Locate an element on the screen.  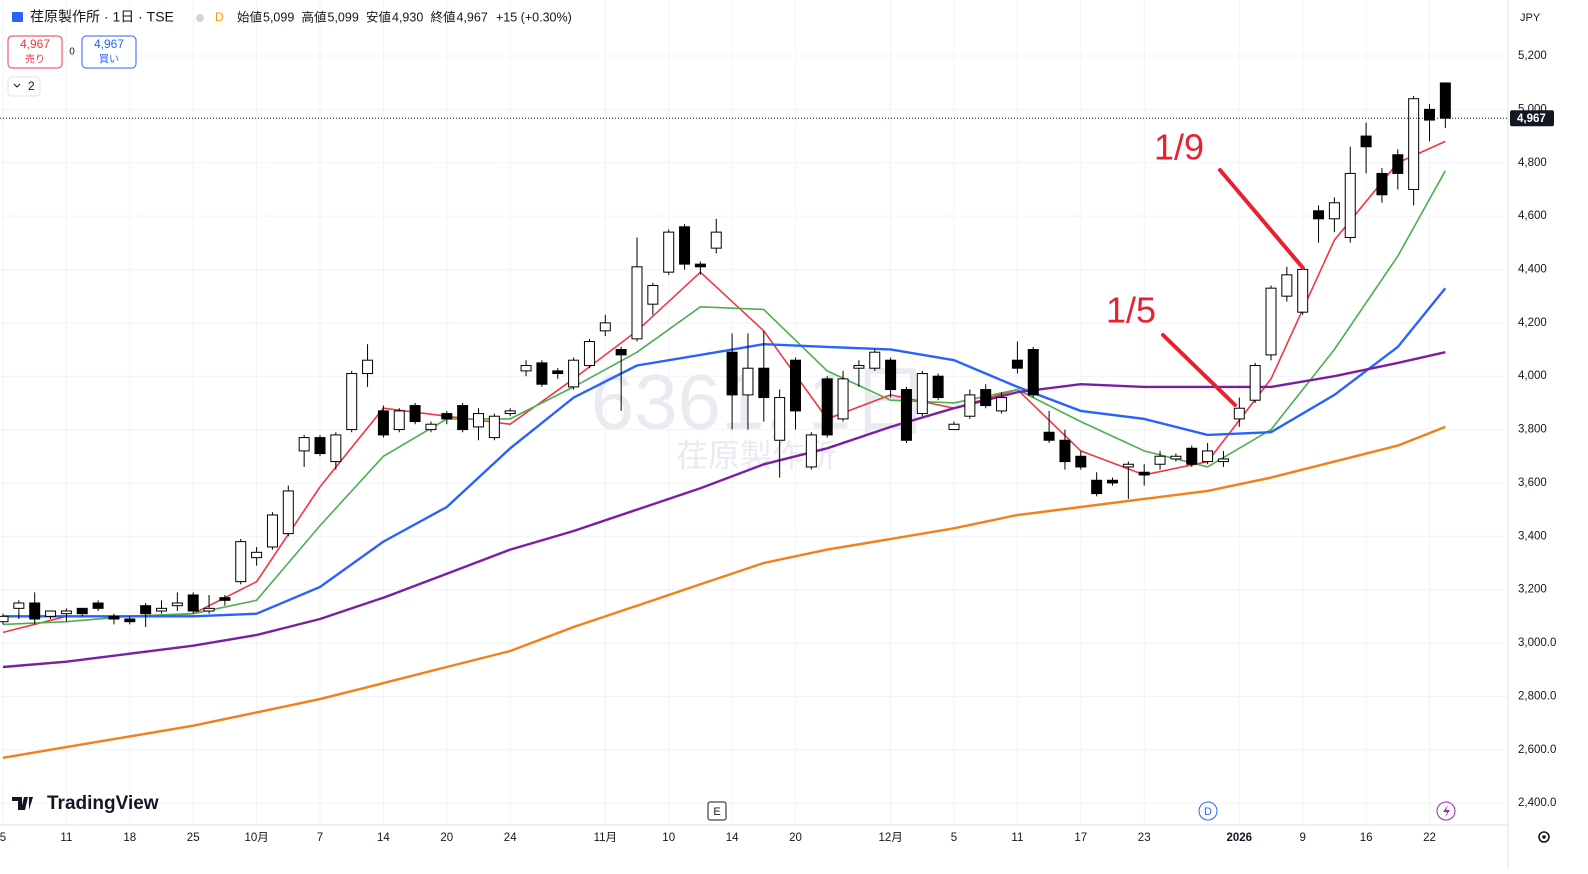
sell-button is located at coordinates (35, 52).